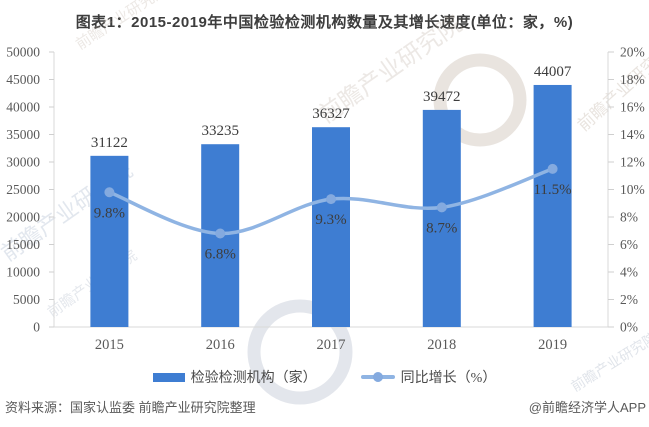  I want to click on bar-value-label: 39472, so click(442, 97).